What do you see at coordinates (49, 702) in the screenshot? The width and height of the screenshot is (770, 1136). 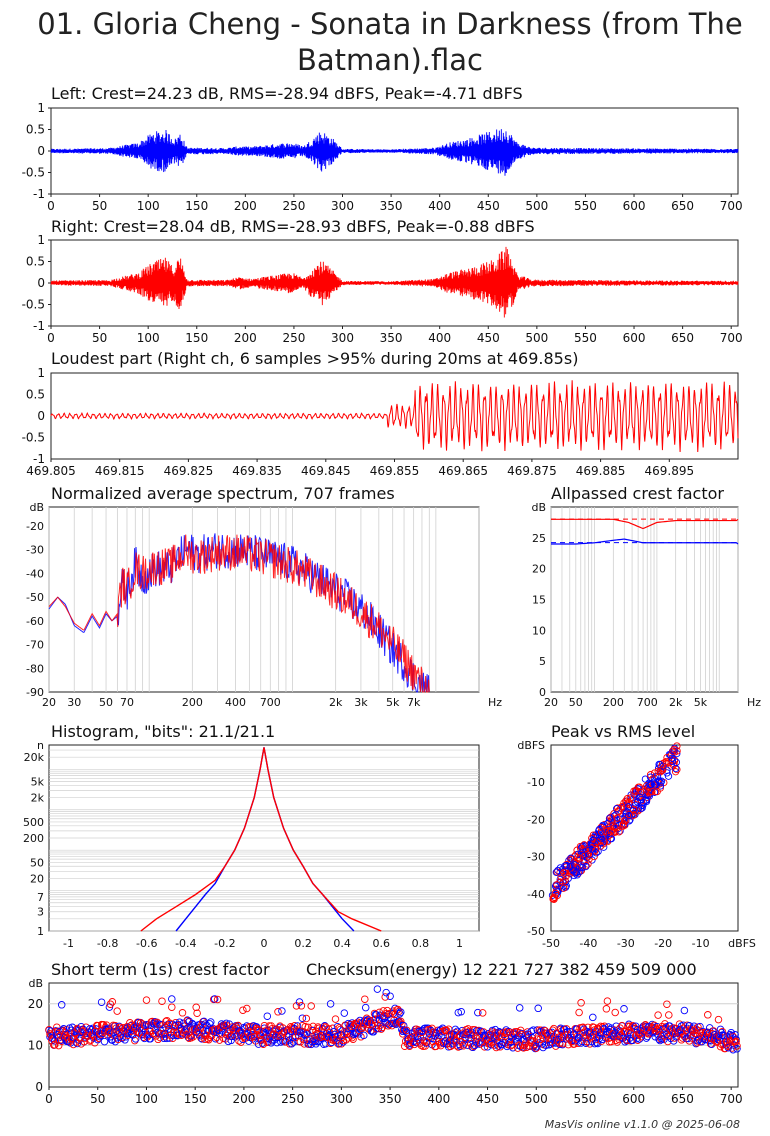 I see `x-tick-label: 20` at bounding box center [49, 702].